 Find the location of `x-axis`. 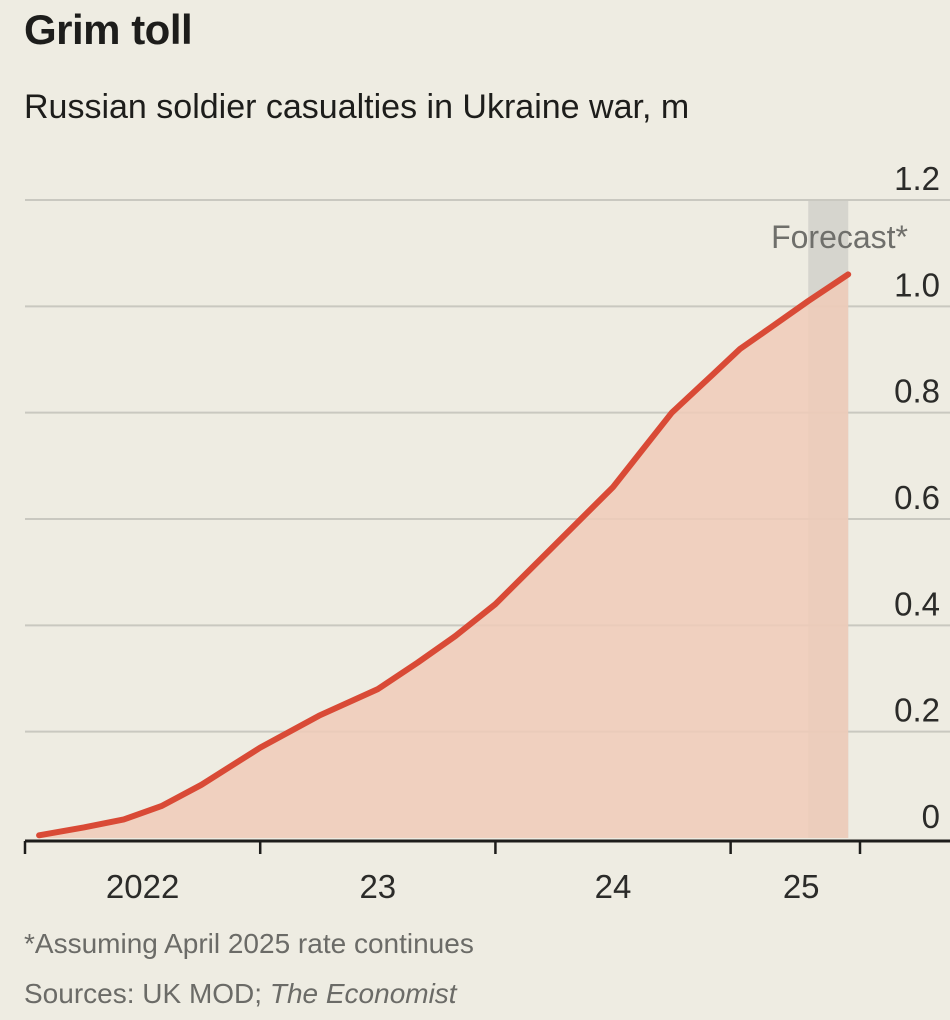

x-axis is located at coordinates (486, 846).